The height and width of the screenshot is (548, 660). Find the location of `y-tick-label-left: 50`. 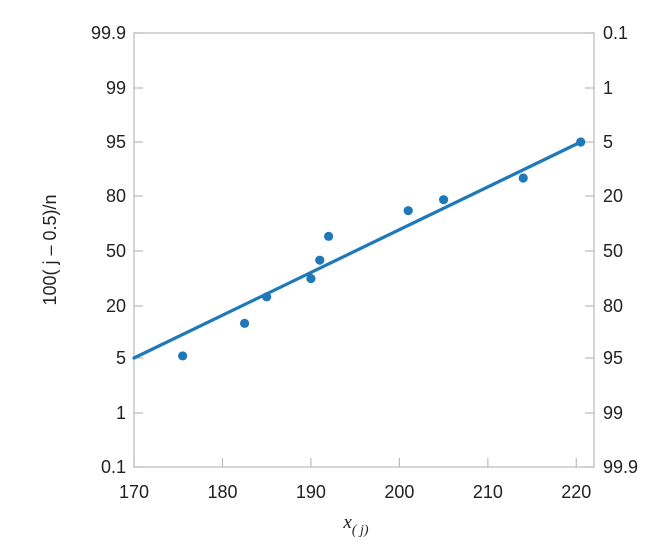

y-tick-label-left: 50 is located at coordinates (116, 251).